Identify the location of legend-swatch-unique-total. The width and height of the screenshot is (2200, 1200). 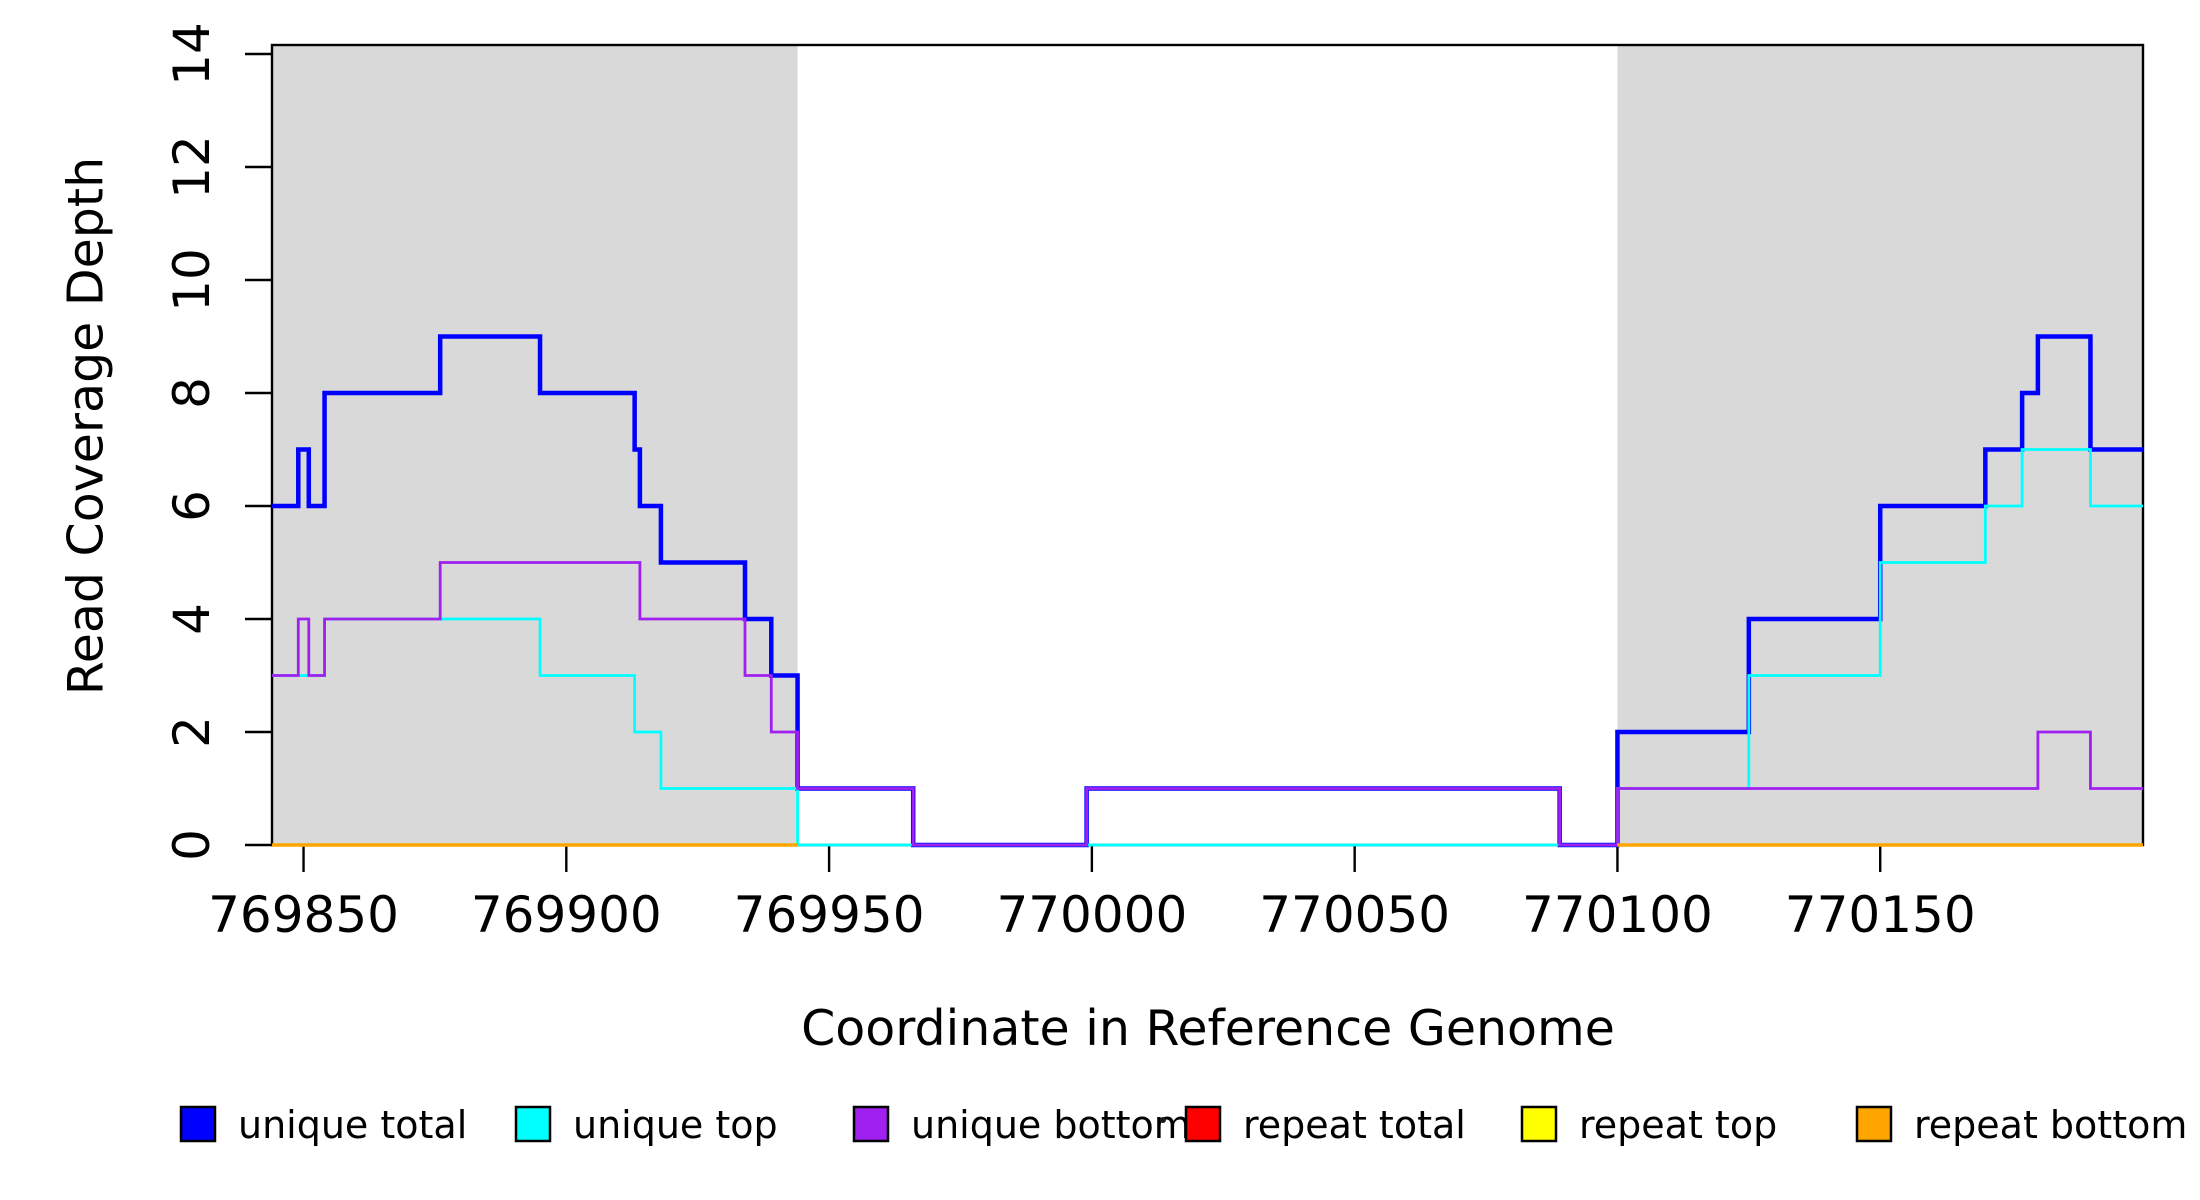
(198, 1124).